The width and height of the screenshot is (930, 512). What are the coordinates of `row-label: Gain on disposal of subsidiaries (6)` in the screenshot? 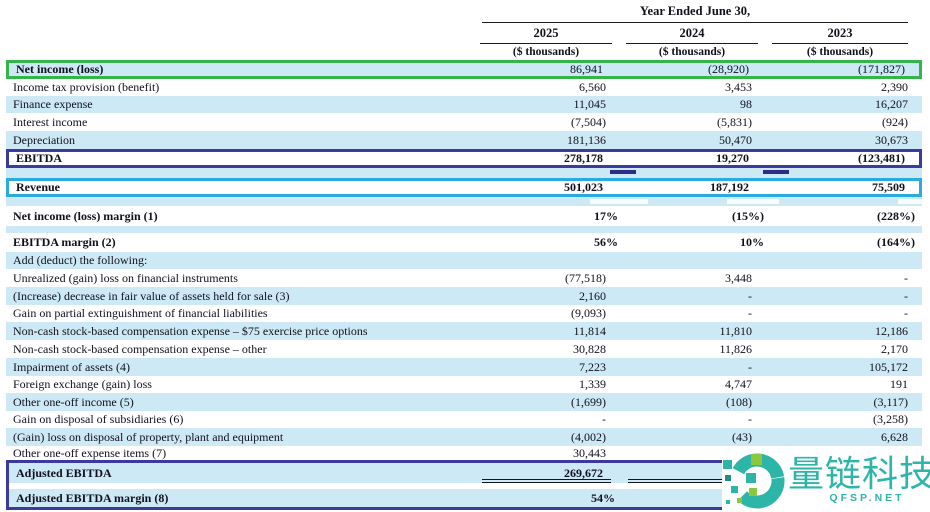 It's located at (98, 419).